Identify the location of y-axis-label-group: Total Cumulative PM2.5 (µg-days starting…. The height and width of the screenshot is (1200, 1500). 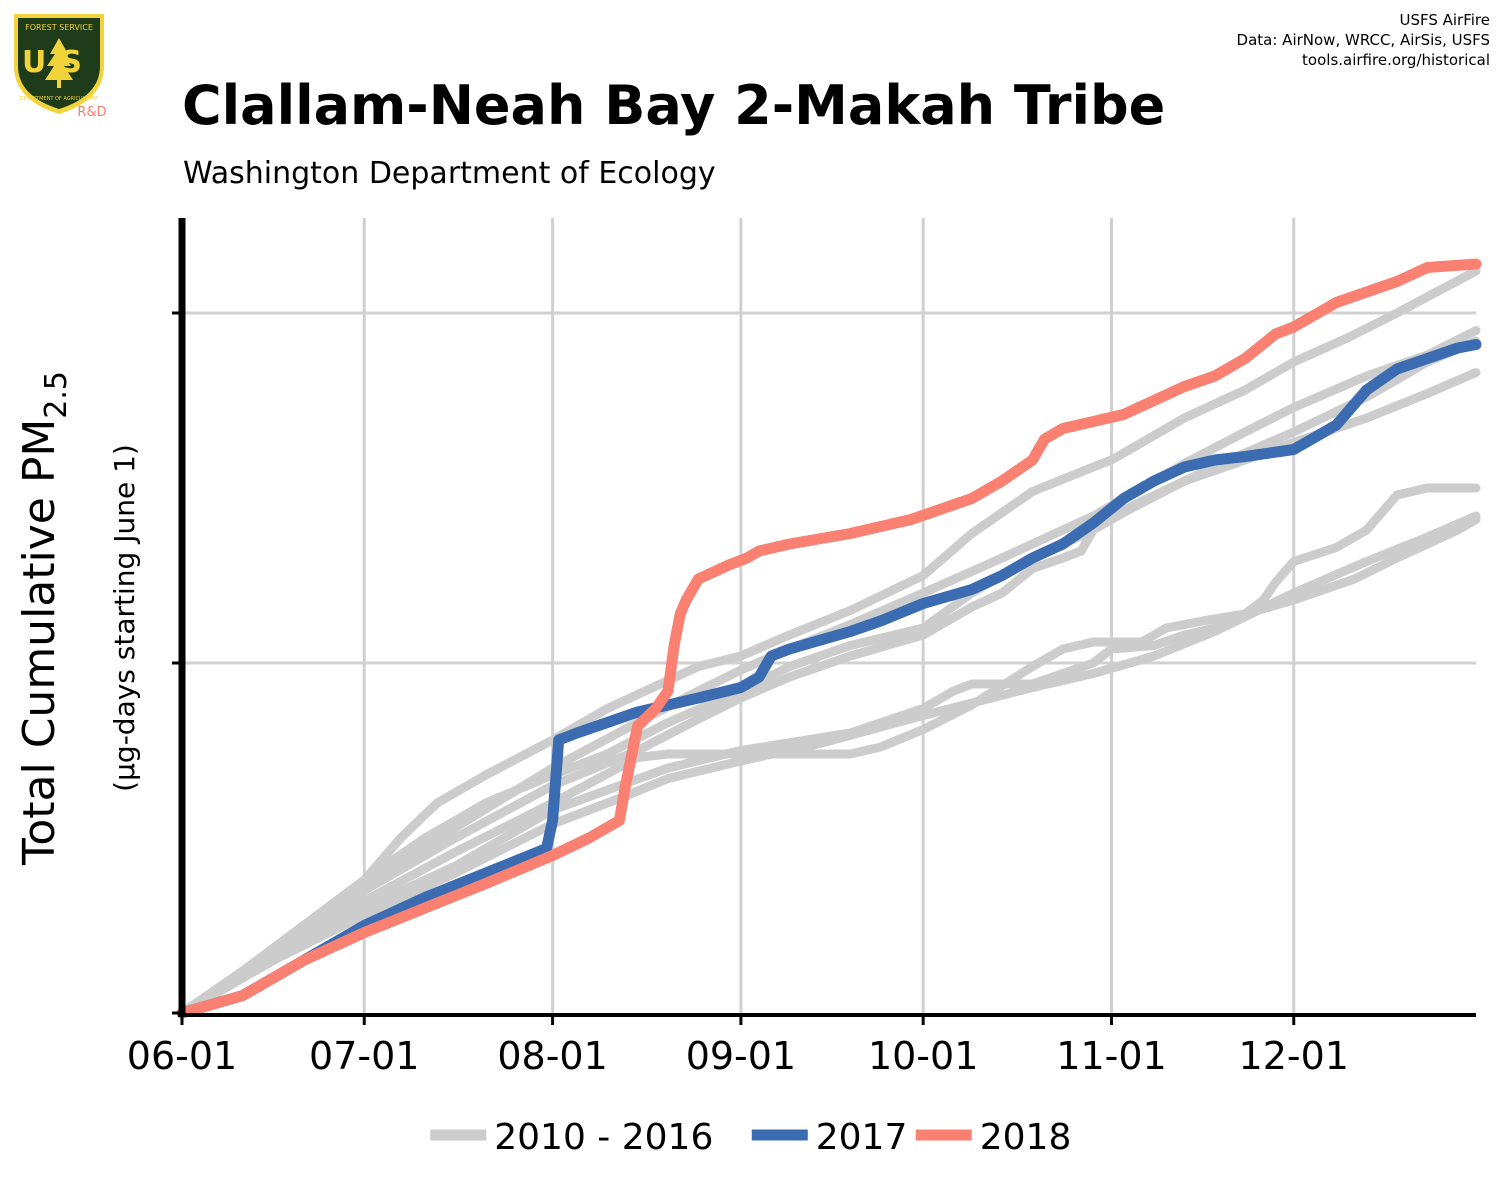
(77, 618).